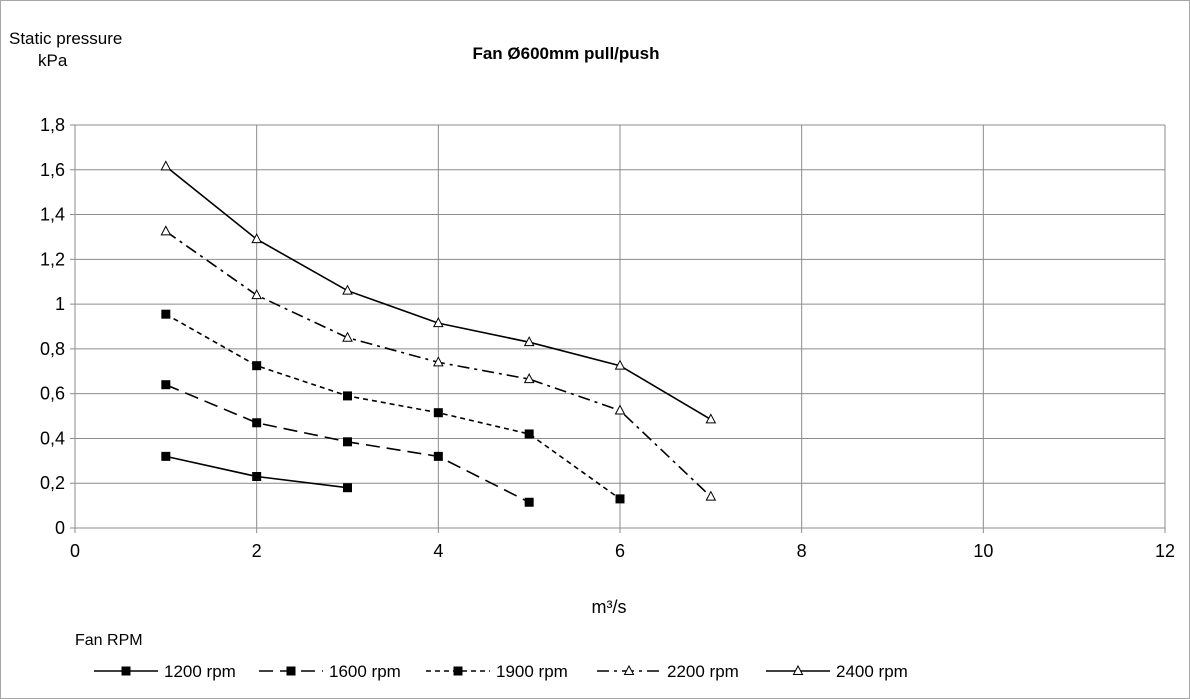 The width and height of the screenshot is (1190, 699). Describe the element at coordinates (393, 406) in the screenshot. I see `series-line-1900-rpm` at that location.